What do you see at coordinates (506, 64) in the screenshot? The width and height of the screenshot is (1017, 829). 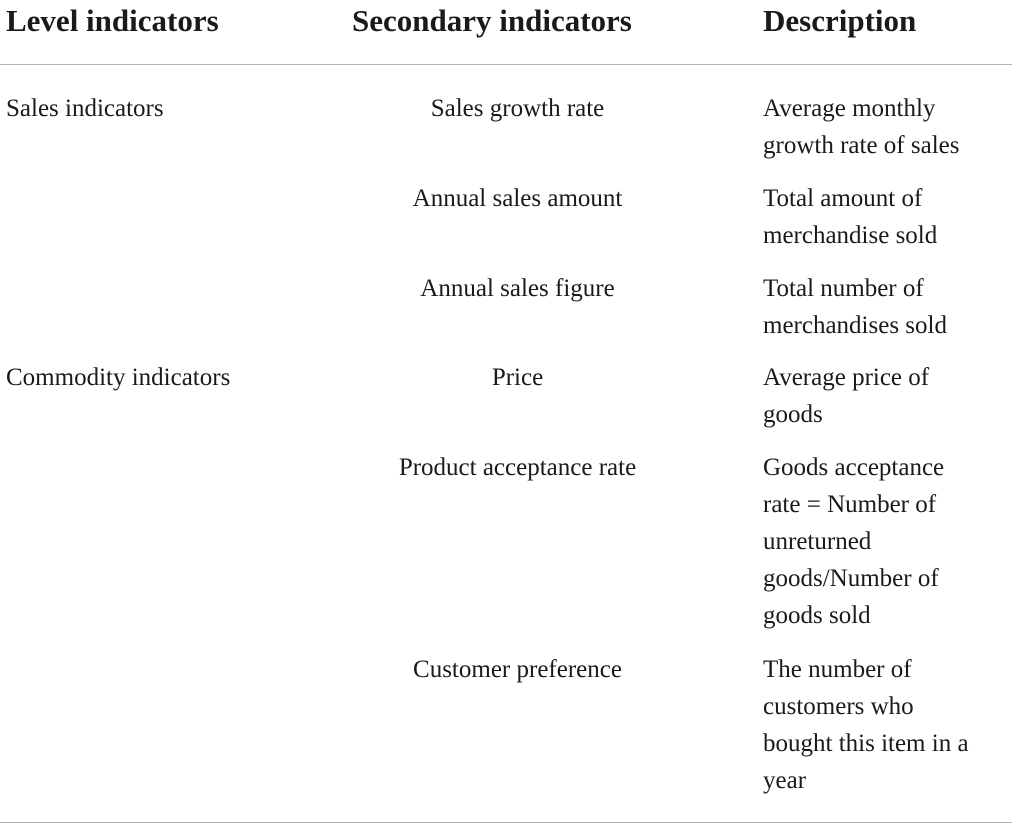 I see `header-divider` at bounding box center [506, 64].